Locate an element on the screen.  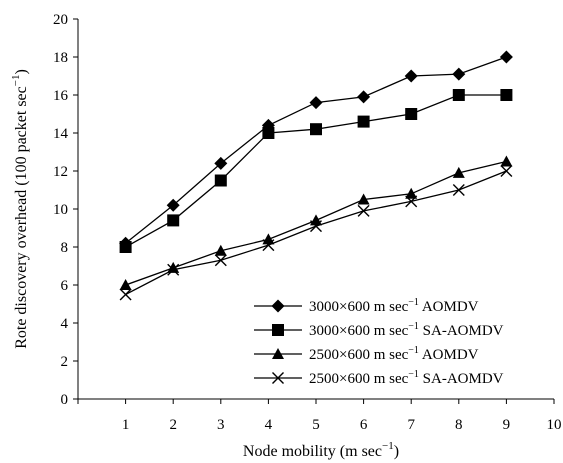
y-tick-label: 18 is located at coordinates (60, 58).